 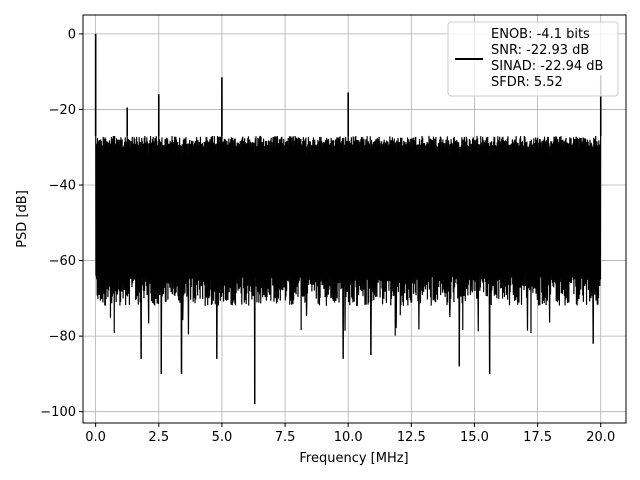 I want to click on x-axis-ticks: 0.0 2.5 5.0 7.5 10.0 12.5 15.0 17.5 20.0, so click(x=350, y=434).